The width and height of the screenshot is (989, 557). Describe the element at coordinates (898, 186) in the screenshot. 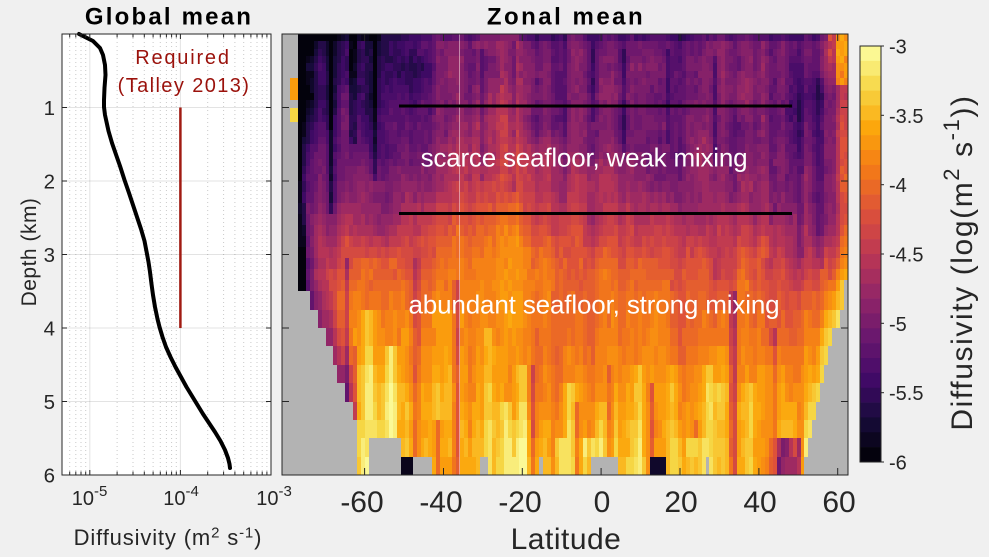

I see `svg-text: -4` at that location.